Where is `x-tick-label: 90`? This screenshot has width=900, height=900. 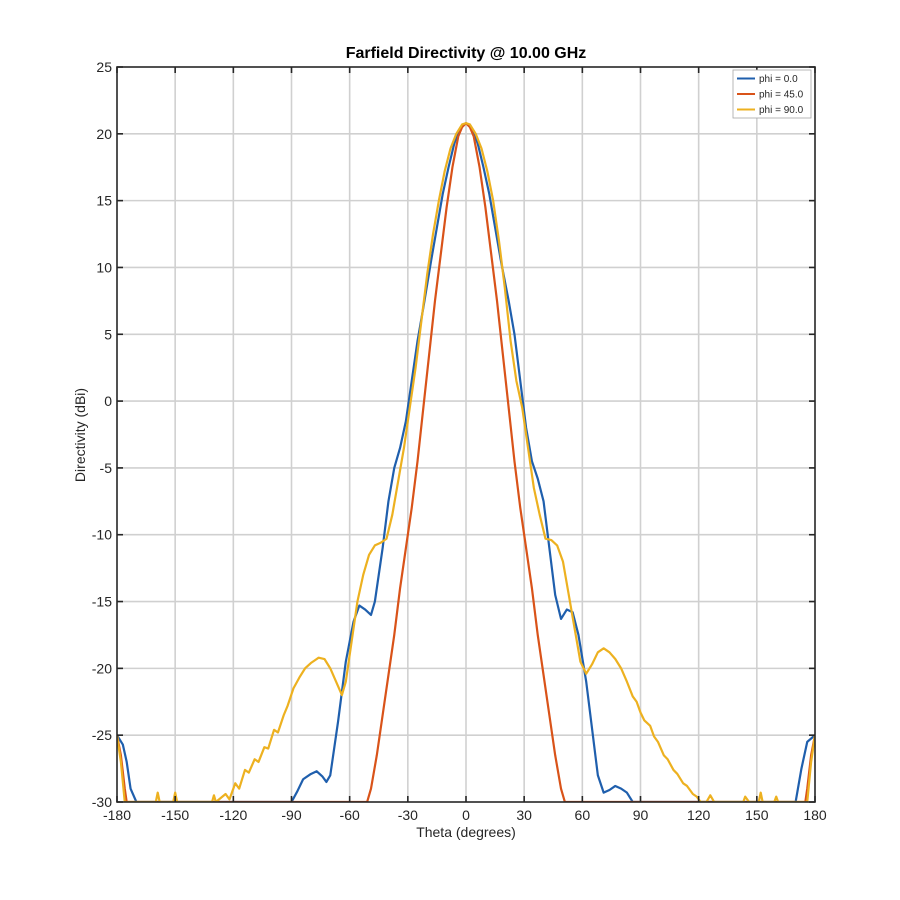 x-tick-label: 90 is located at coordinates (641, 815).